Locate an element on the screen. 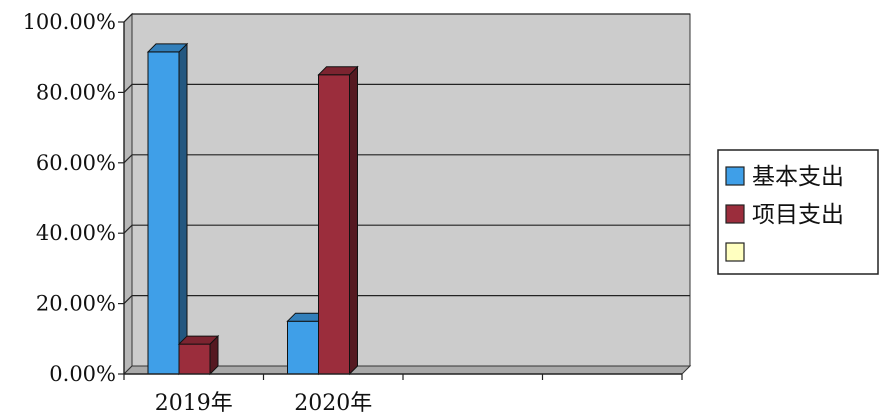  y-tick-label: 100.00% is located at coordinates (69, 22).